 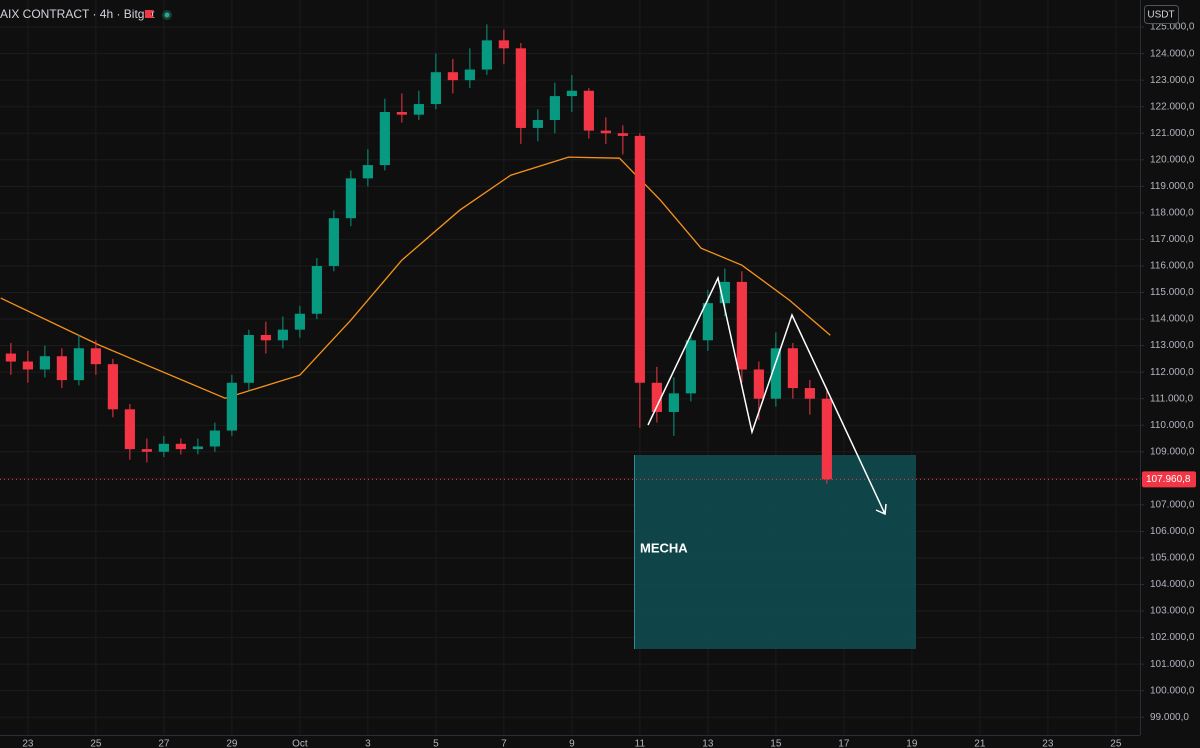 What do you see at coordinates (1172, 664) in the screenshot?
I see `y-tick-label: 101.000,0` at bounding box center [1172, 664].